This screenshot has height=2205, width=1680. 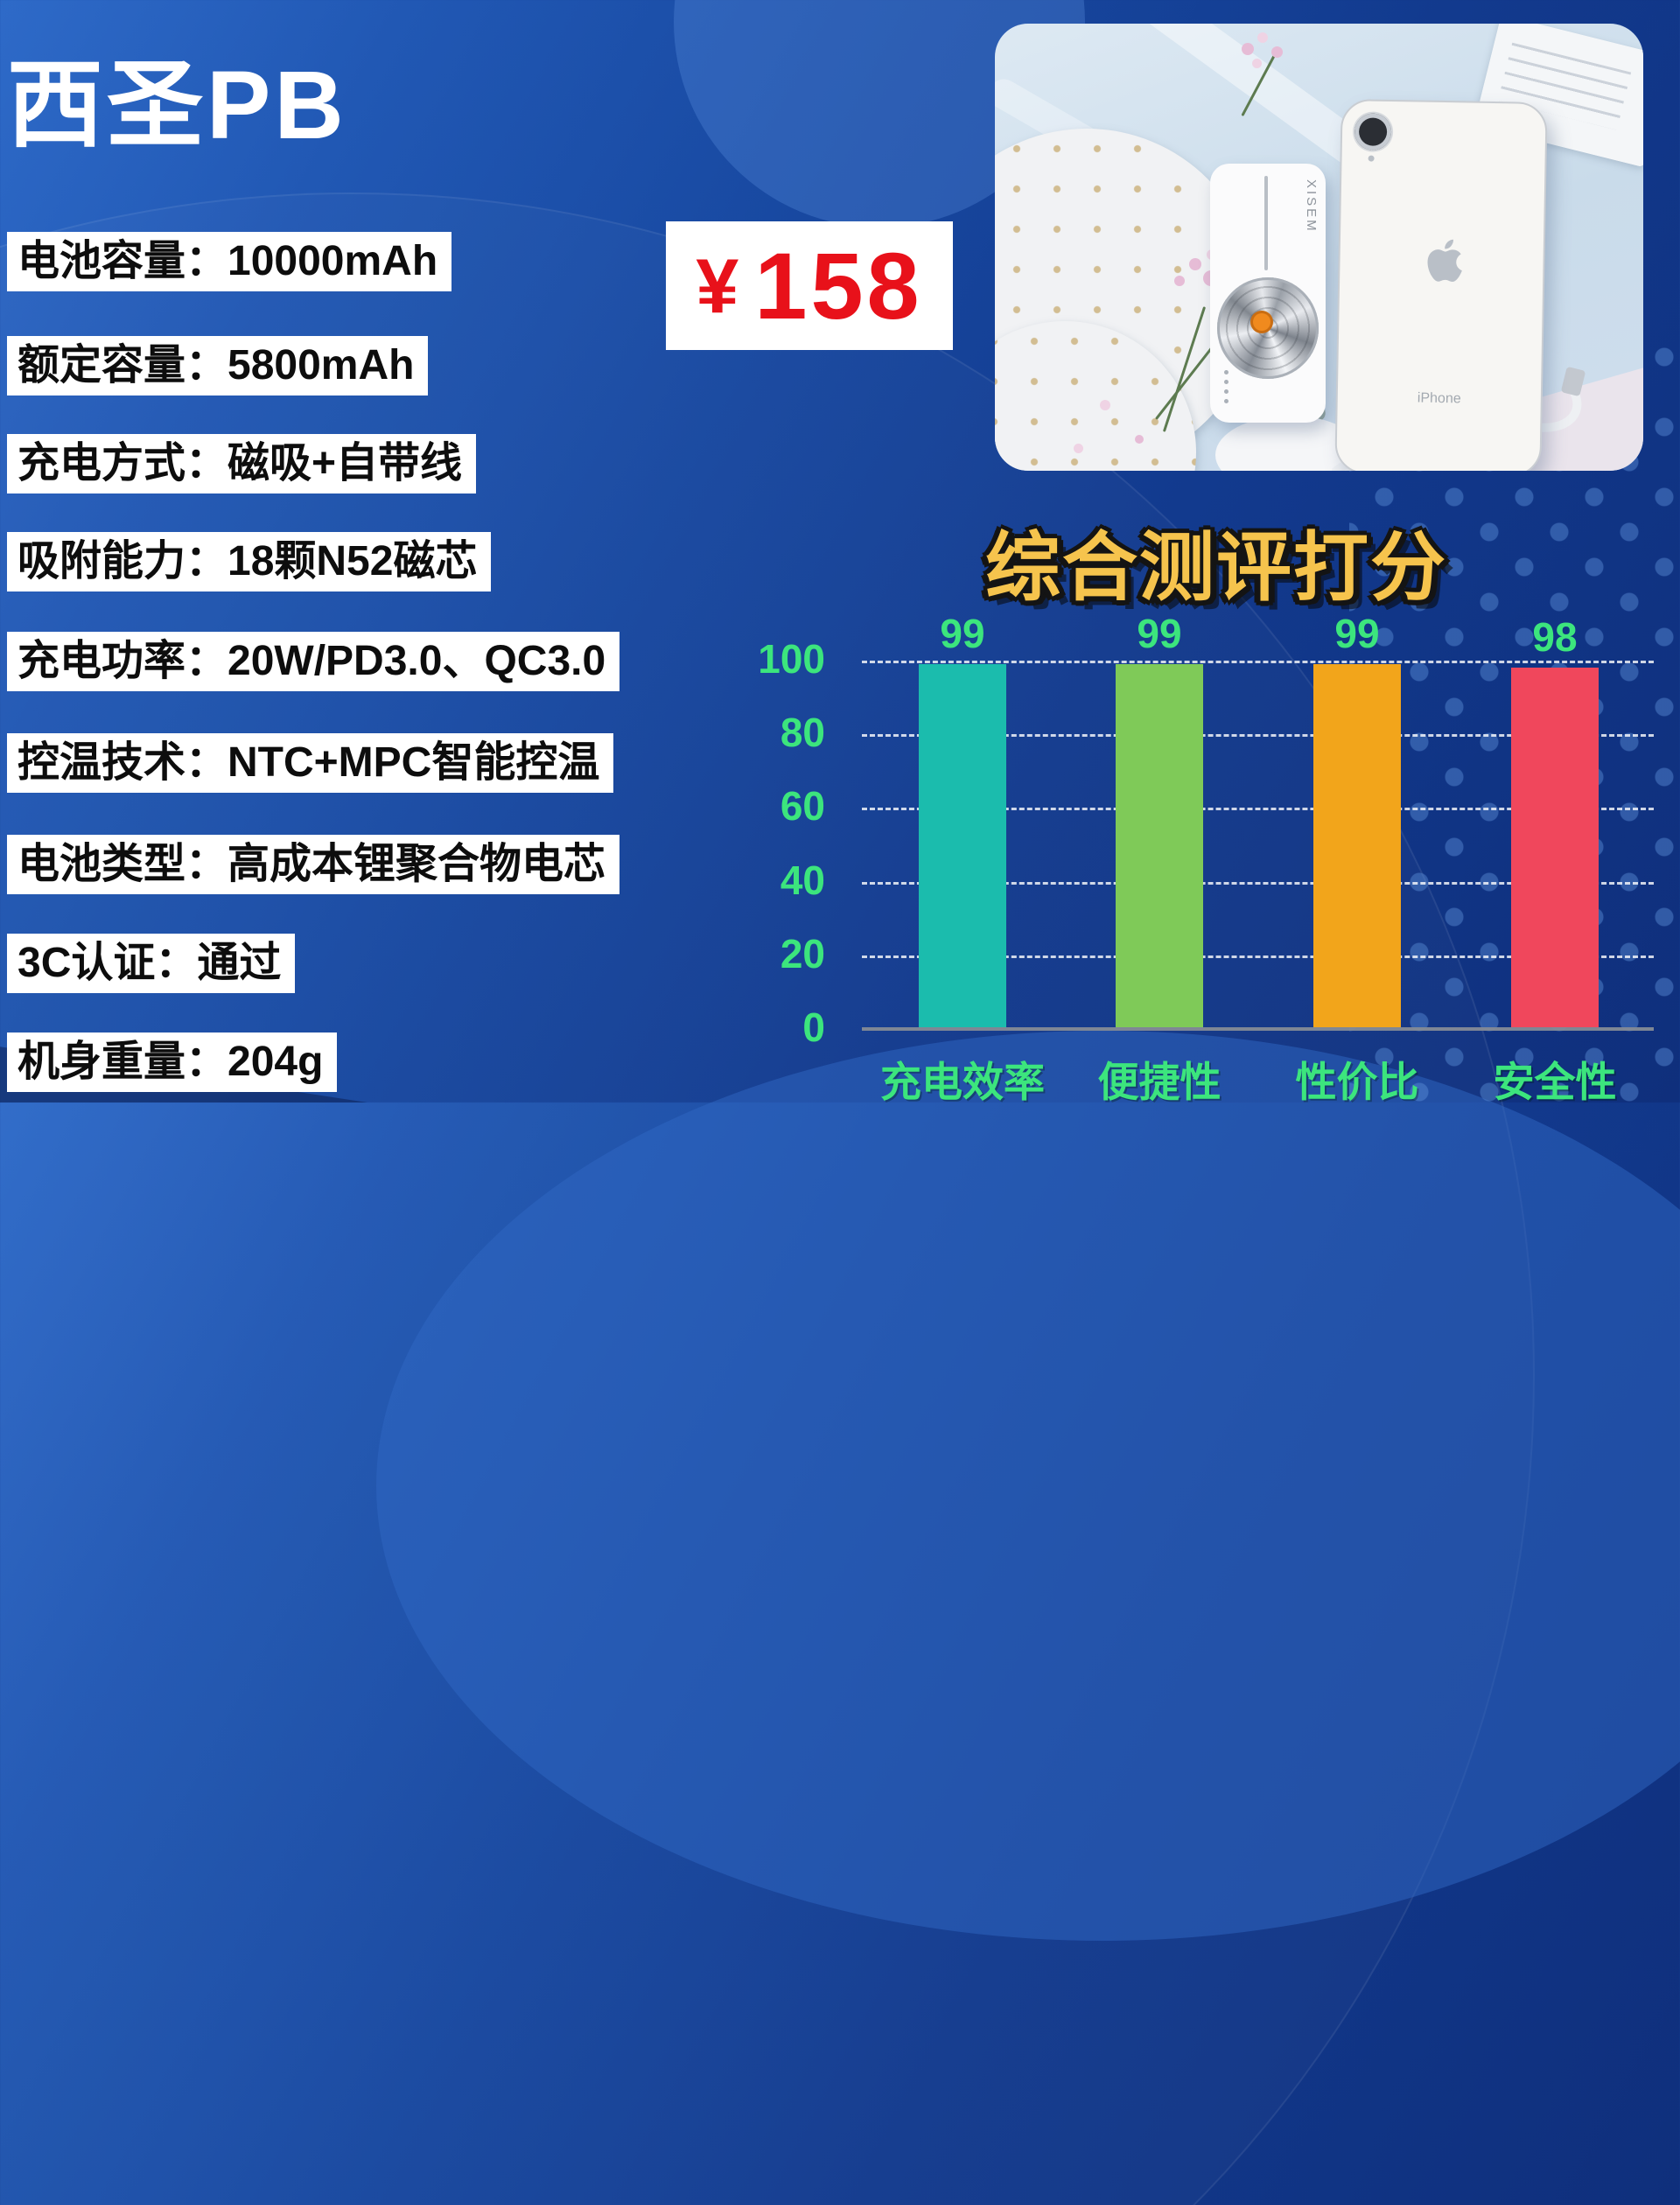 I want to click on powerbank-image: XISEM, so click(x=1268, y=293).